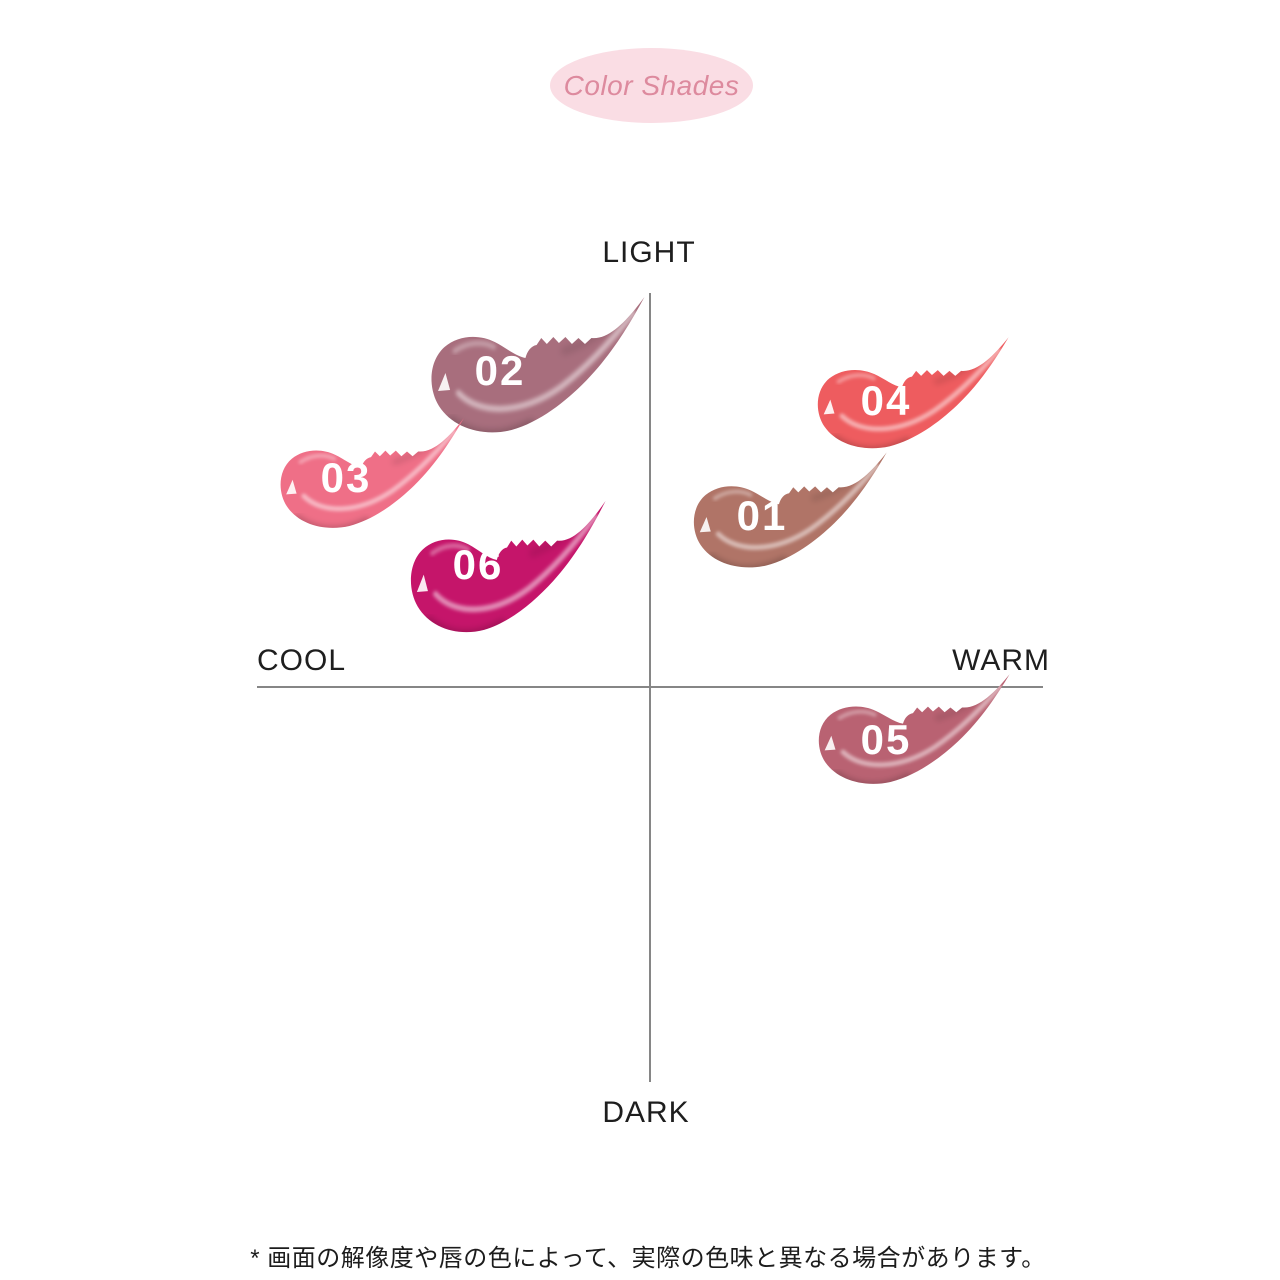 This screenshot has width=1280, height=1280. I want to click on axis-label-warm: WARM, so click(1001, 660).